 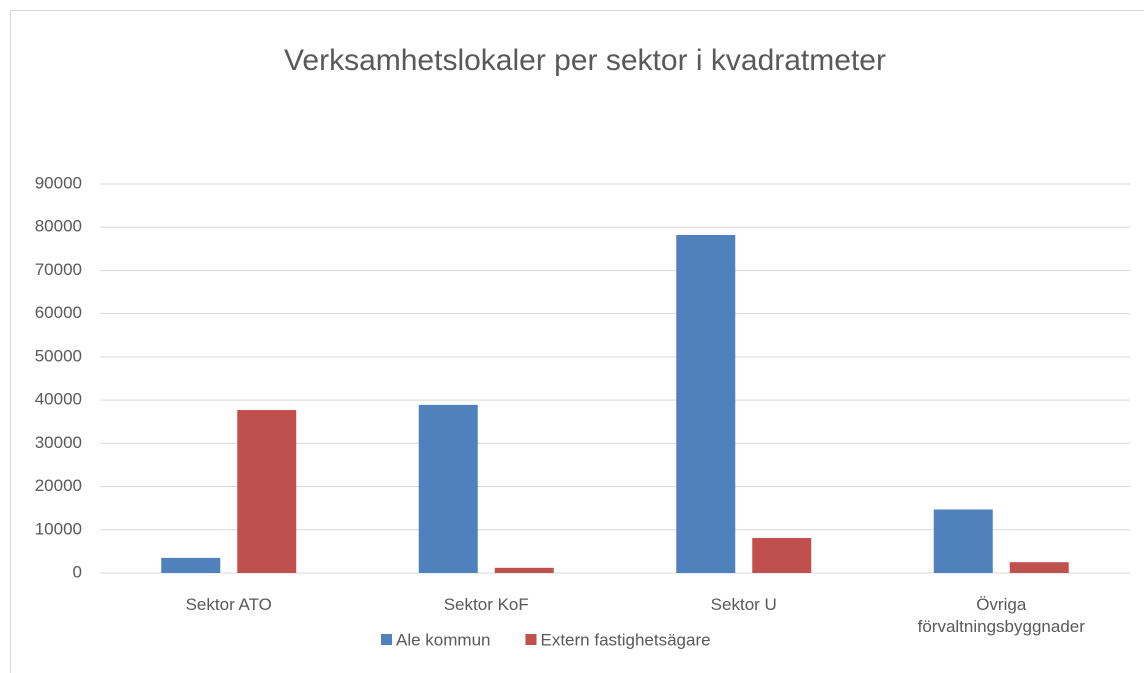 What do you see at coordinates (625, 639) in the screenshot?
I see `legend-label: Extern fastighetsägare` at bounding box center [625, 639].